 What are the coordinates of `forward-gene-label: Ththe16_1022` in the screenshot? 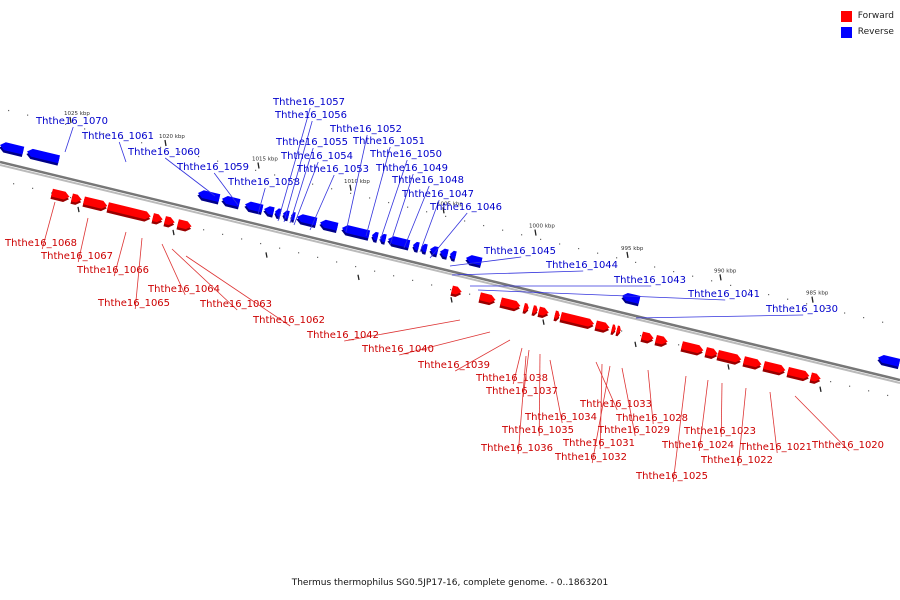 It's located at (736, 460).